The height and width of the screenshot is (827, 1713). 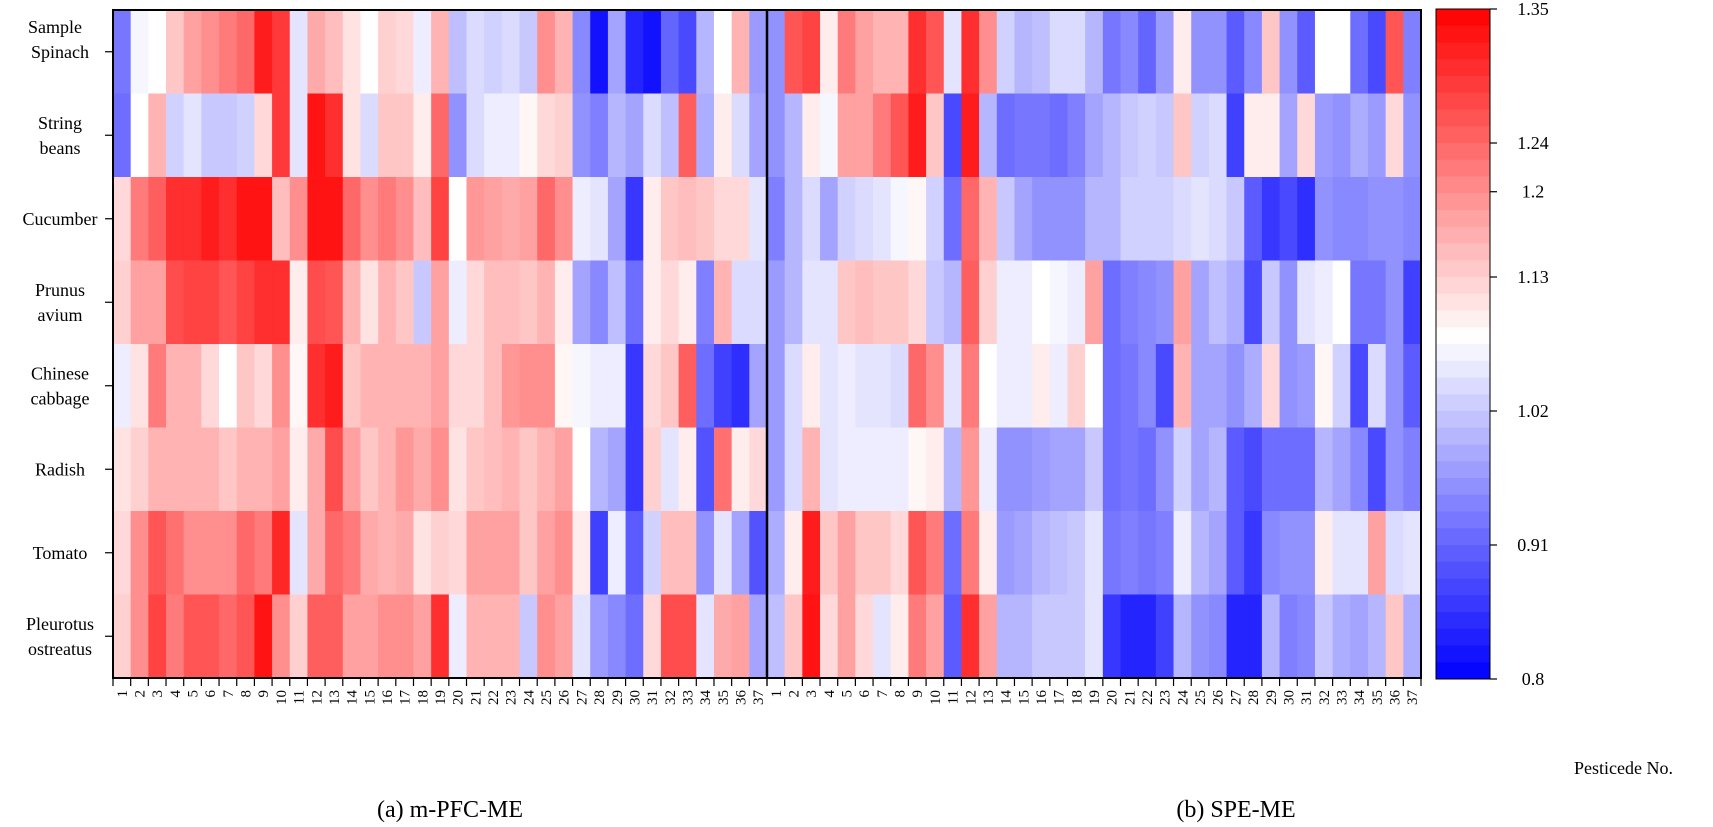 I want to click on heatmap-cell-b-r1-c16, so click(x=1041, y=52).